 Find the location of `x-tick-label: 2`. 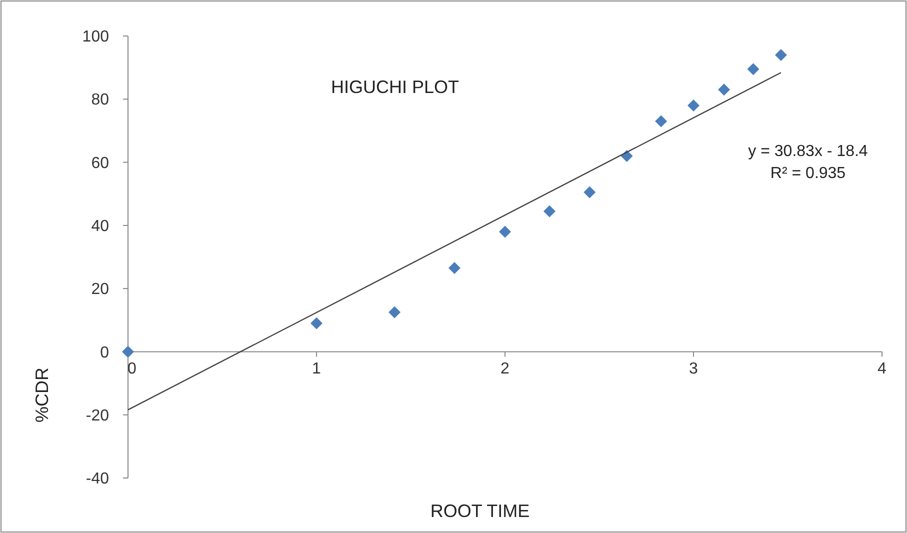

x-tick-label: 2 is located at coordinates (505, 369).